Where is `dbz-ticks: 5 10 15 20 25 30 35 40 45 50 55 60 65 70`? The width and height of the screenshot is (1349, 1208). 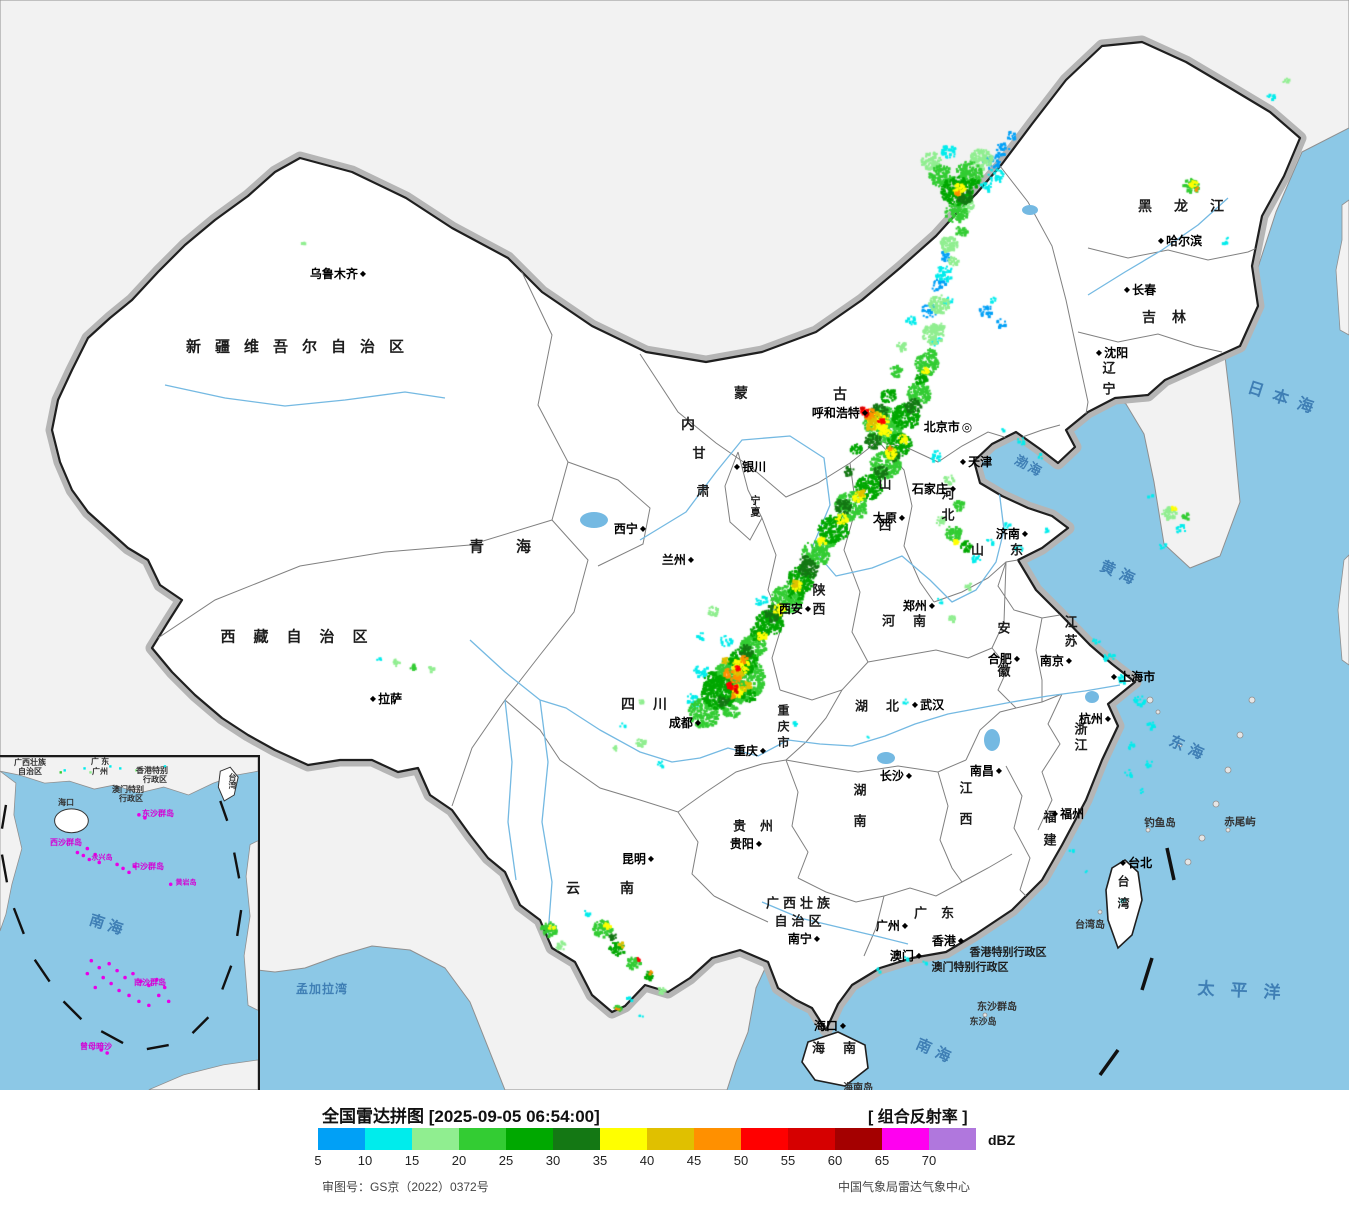 dbz-ticks: 5 10 15 20 25 30 35 40 45 50 55 60 65 70 is located at coordinates (645, 1161).